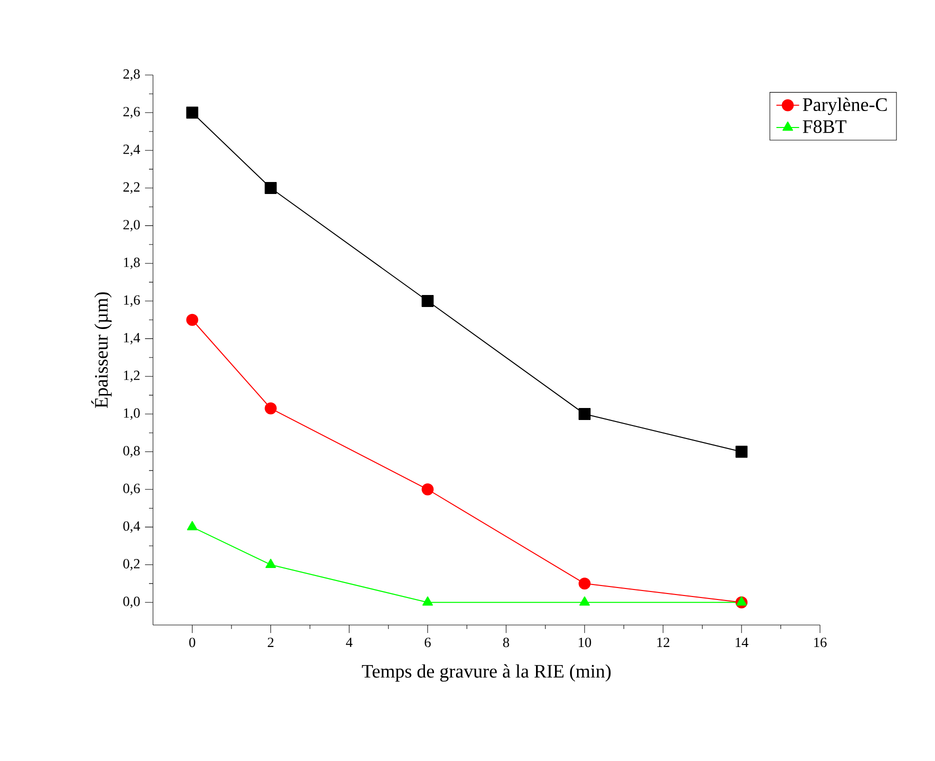  Describe the element at coordinates (131, 490) in the screenshot. I see `y-tick-label: 0,6` at that location.